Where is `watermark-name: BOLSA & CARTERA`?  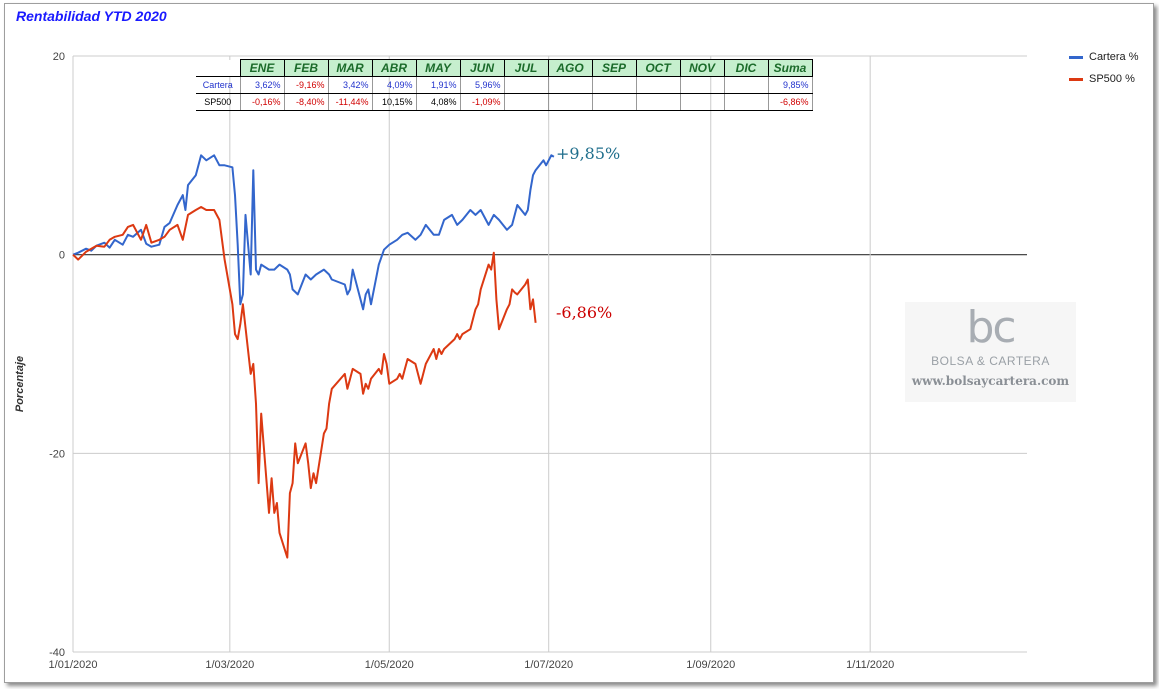
watermark-name: BOLSA & CARTERA is located at coordinates (990, 361).